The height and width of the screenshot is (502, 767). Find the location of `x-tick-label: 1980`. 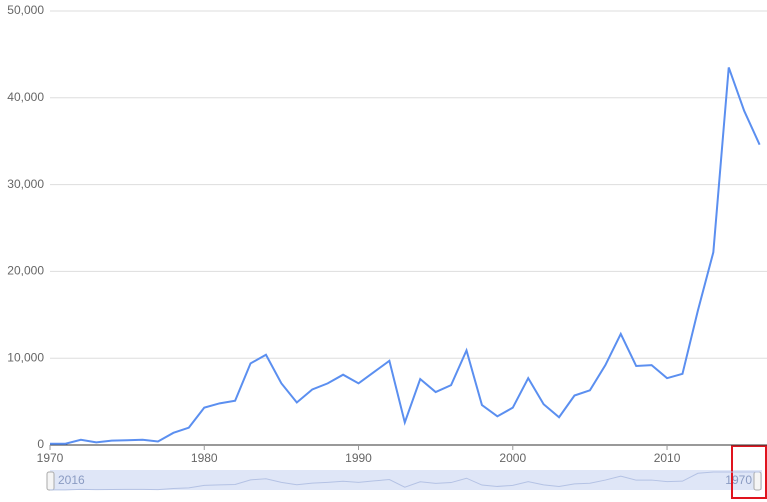

x-tick-label: 1980 is located at coordinates (204, 458).